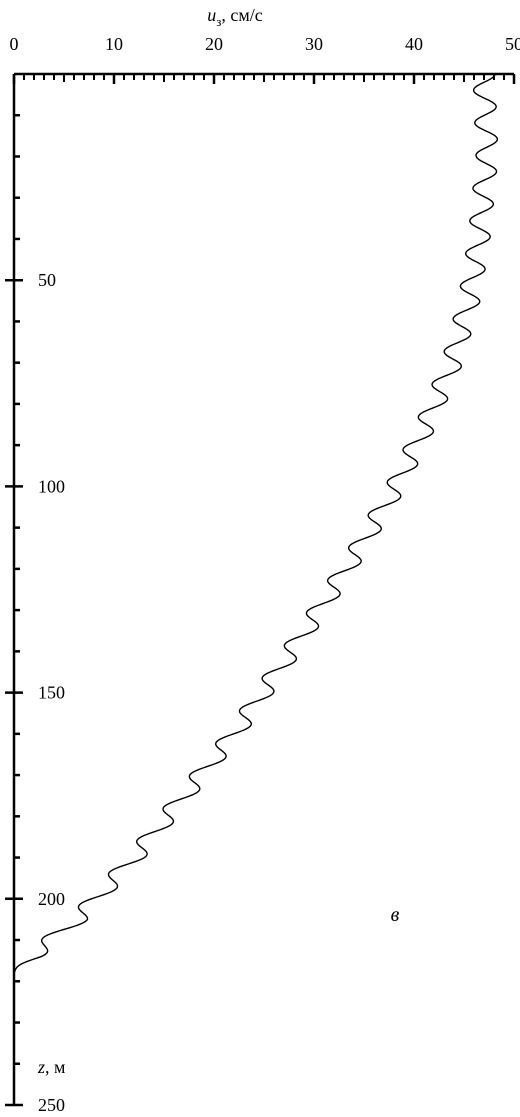 This screenshot has width=520, height=1117. I want to click on x-tick-label: 30, so click(314, 44).